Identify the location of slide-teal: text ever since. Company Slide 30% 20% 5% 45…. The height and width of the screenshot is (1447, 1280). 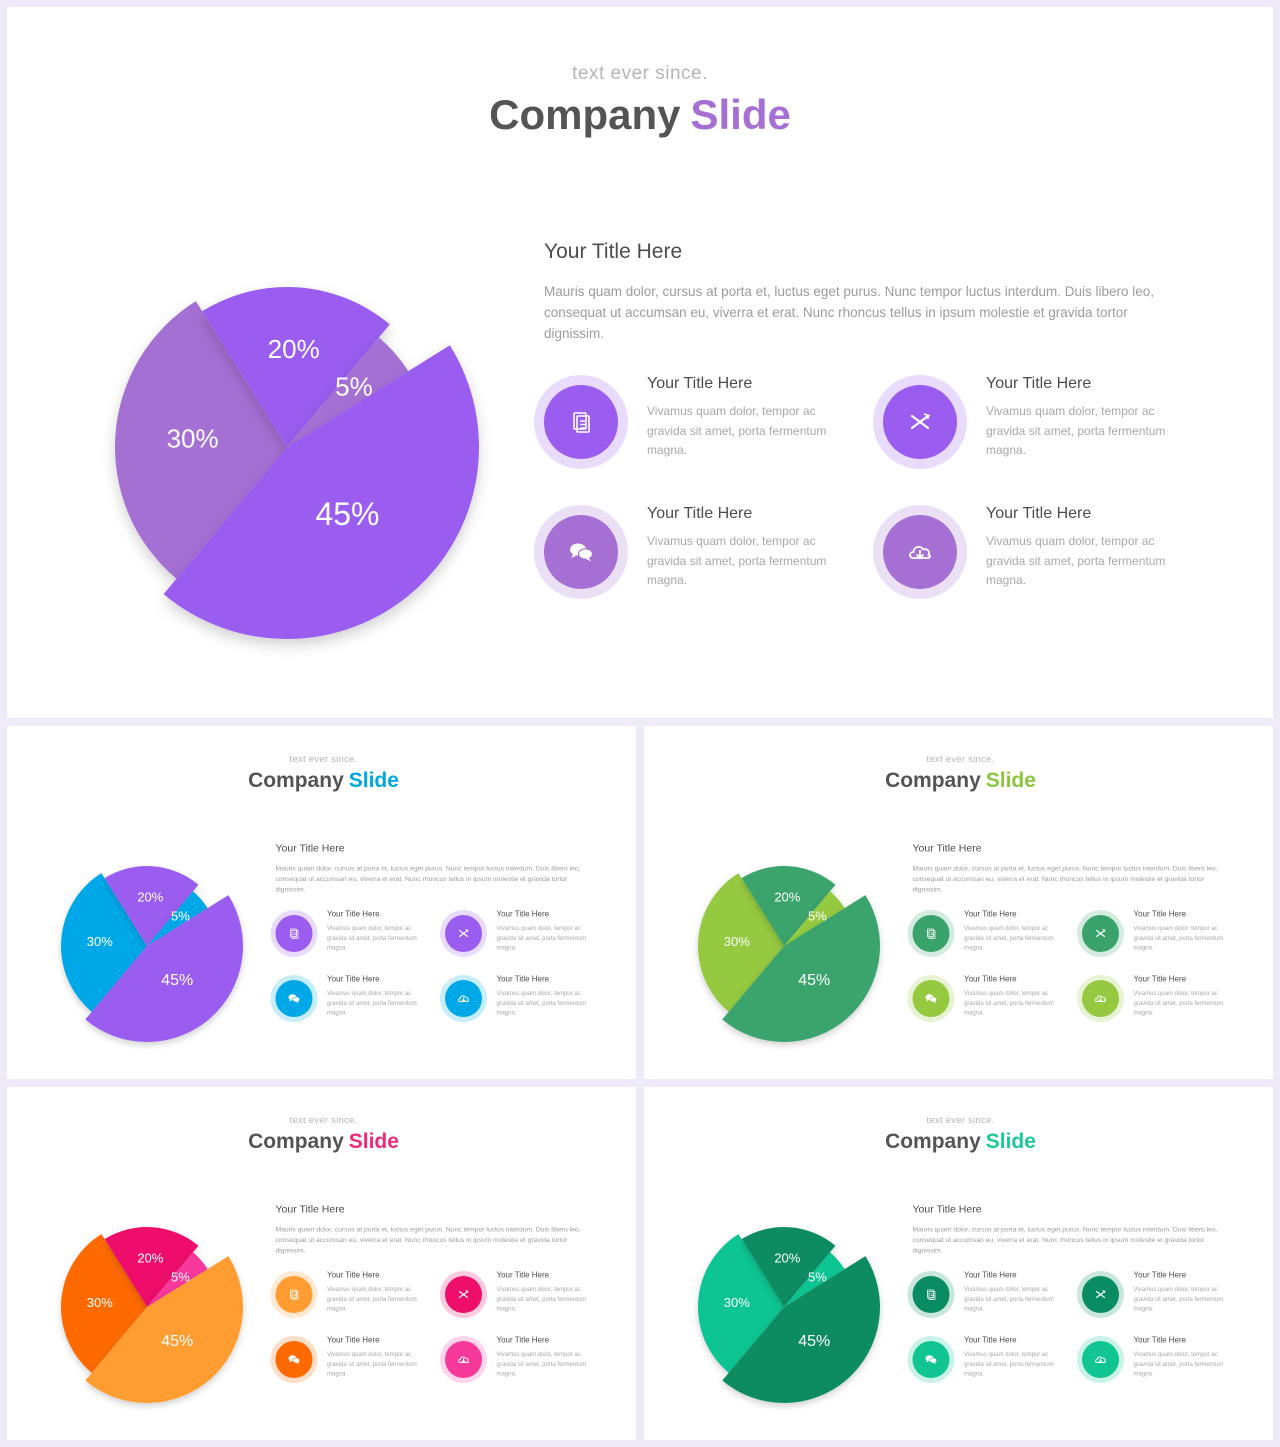
(958, 1263).